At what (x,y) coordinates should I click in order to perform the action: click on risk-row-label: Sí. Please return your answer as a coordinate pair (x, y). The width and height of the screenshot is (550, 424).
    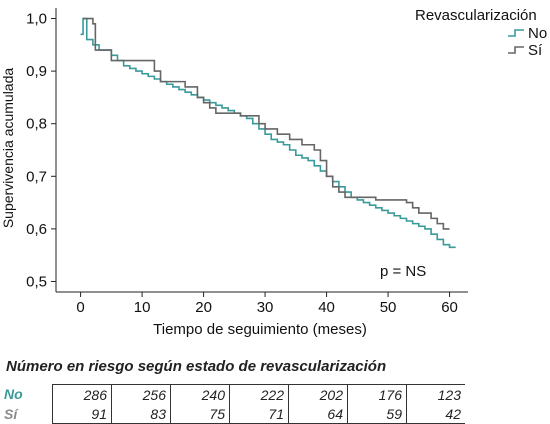
    Looking at the image, I should click on (11, 413).